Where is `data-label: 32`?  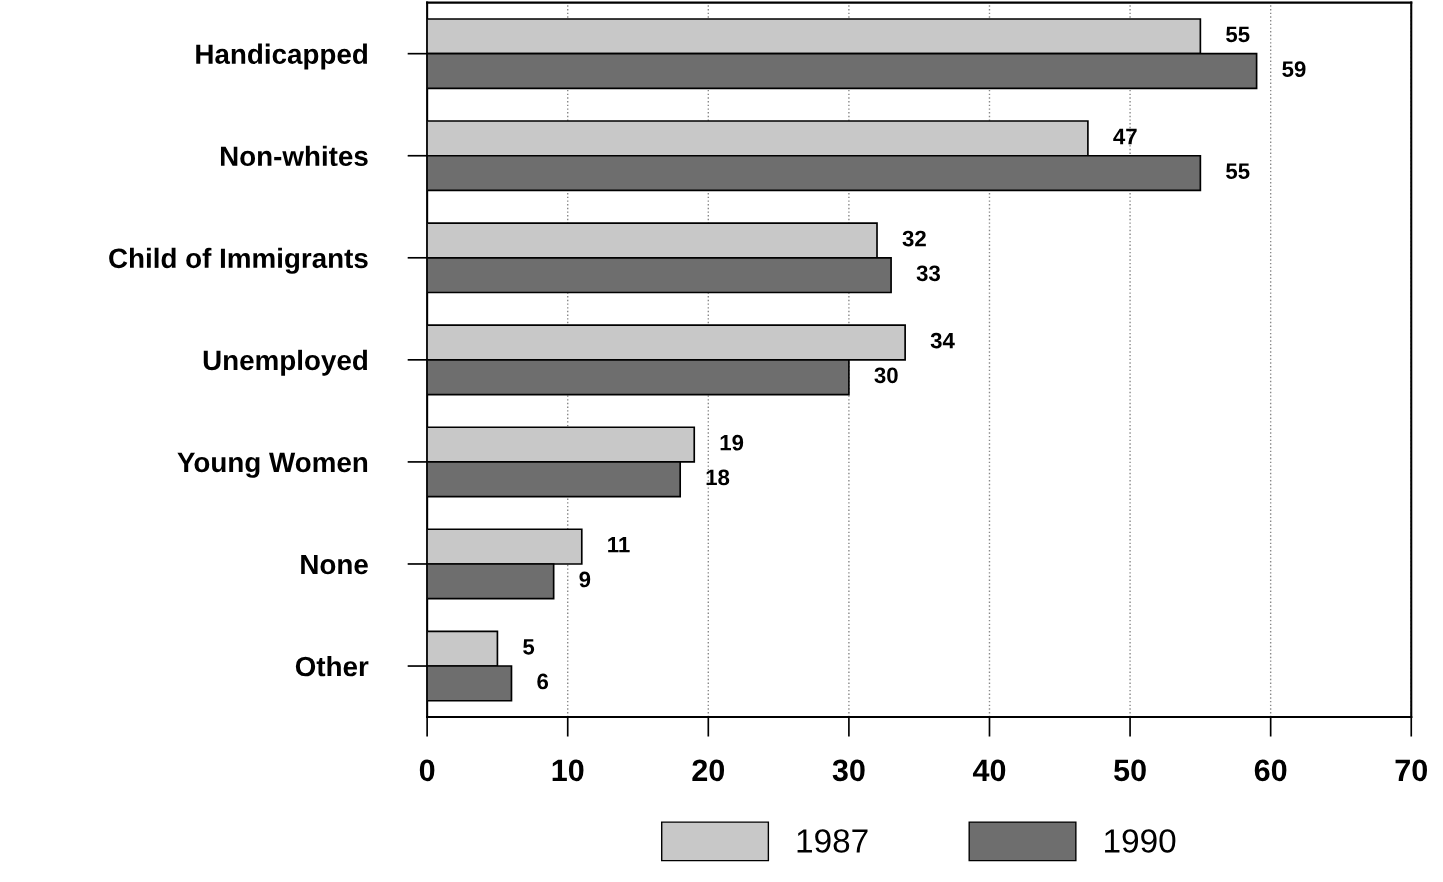
data-label: 32 is located at coordinates (914, 238).